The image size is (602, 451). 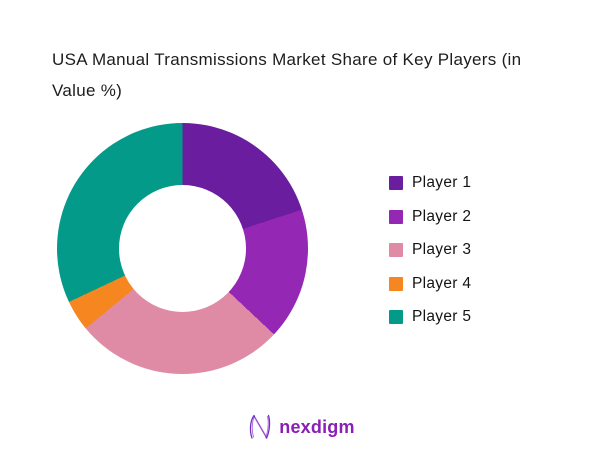 I want to click on brand-logo: nexdigm, so click(x=301, y=427).